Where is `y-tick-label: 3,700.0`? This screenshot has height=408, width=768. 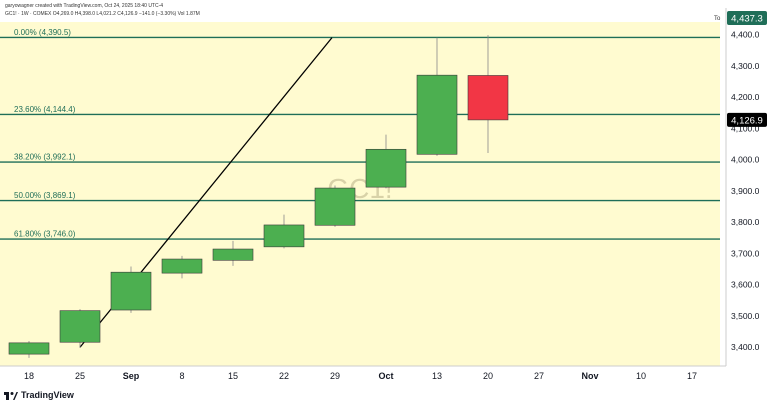
y-tick-label: 3,700.0 is located at coordinates (745, 253).